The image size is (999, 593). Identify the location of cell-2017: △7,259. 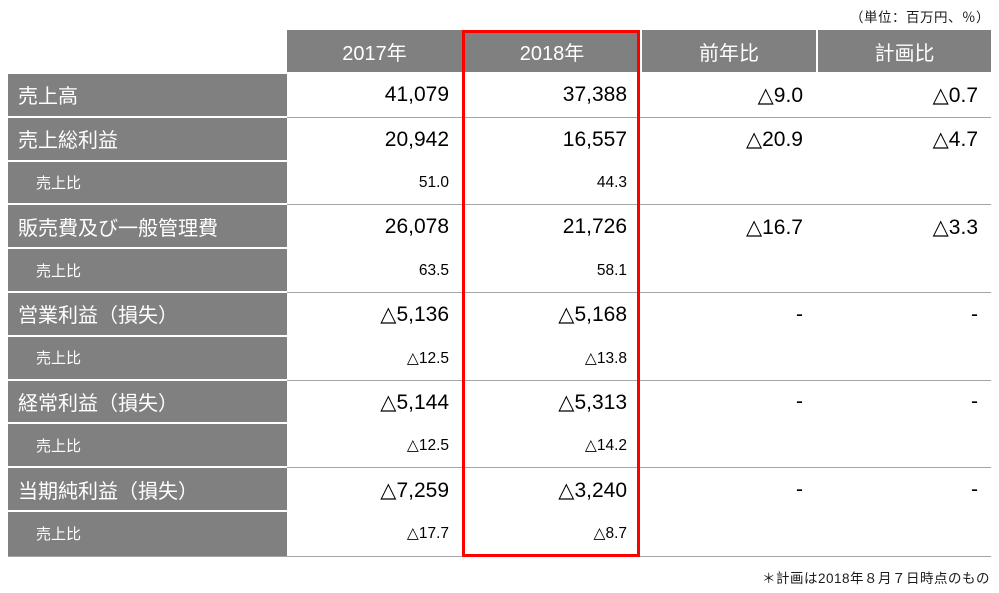
(374, 490).